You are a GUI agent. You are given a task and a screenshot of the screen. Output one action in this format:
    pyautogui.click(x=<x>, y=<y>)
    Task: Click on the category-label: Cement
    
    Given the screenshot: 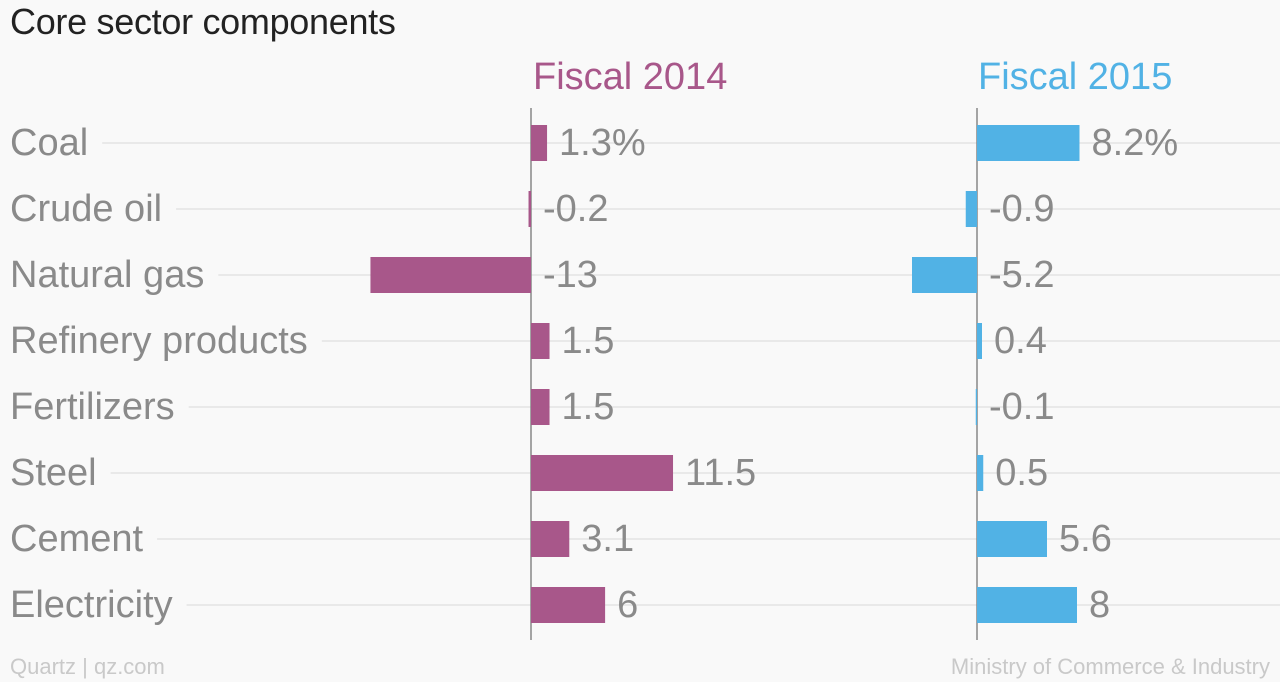 What is the action you would take?
    pyautogui.click(x=76, y=539)
    